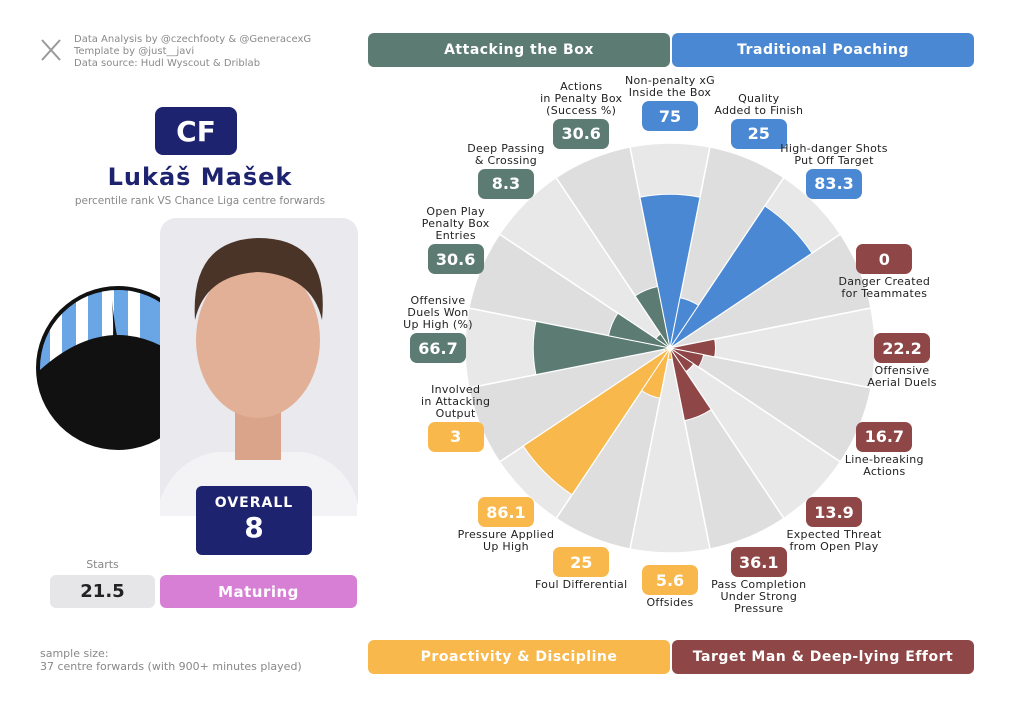 Image resolution: width=1024 pixels, height=703 pixels. I want to click on category-label: Line-breaking Actions, so click(884, 465).